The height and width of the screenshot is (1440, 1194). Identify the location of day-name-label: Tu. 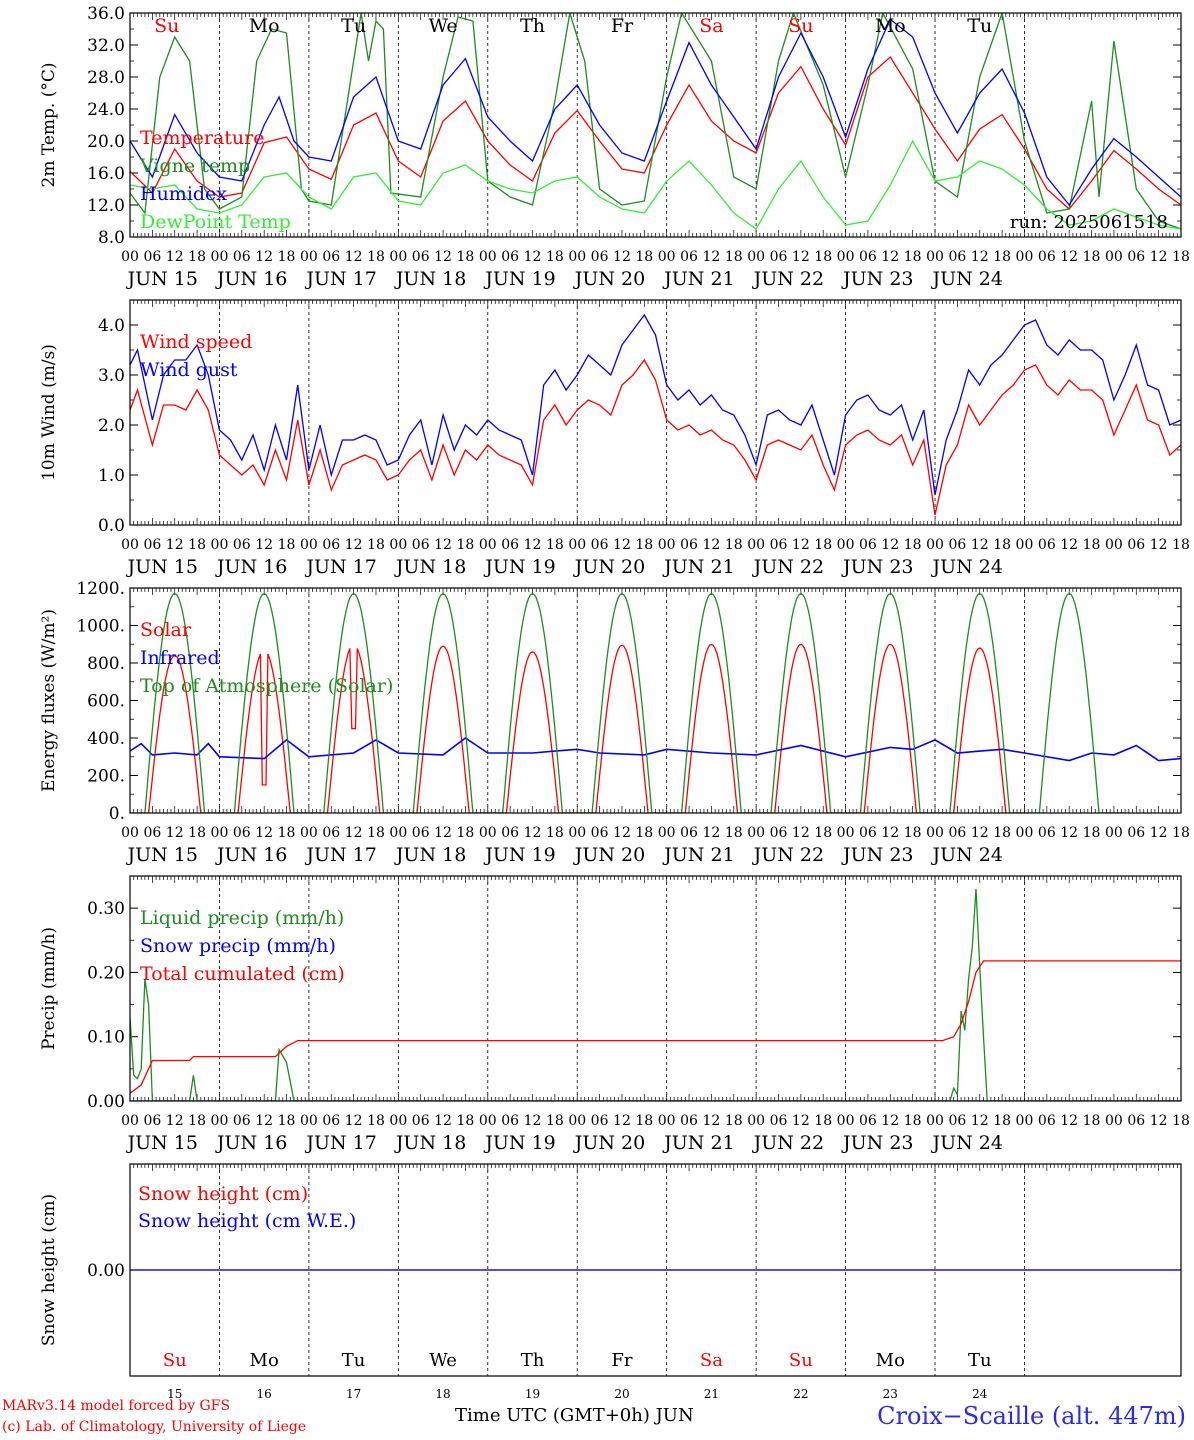
(353, 26).